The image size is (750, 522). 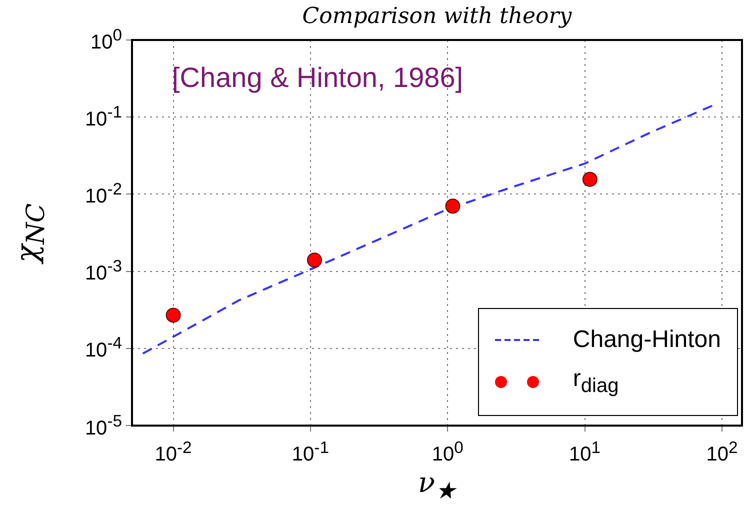 I want to click on x-tick-label: 10$^{-1}$, so click(x=310, y=452).